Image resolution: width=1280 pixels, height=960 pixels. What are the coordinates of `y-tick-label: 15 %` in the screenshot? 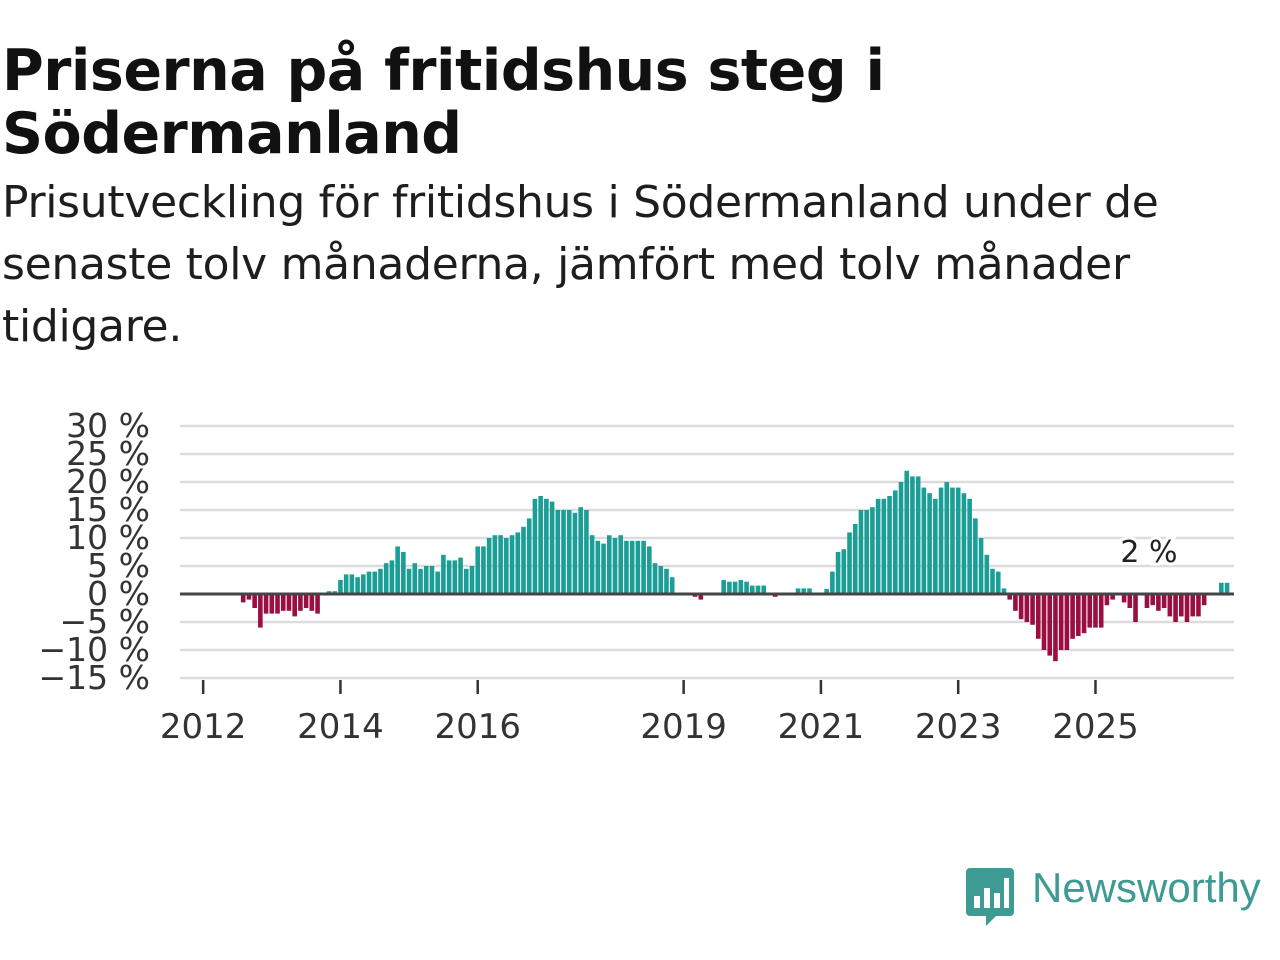 It's located at (108, 509).